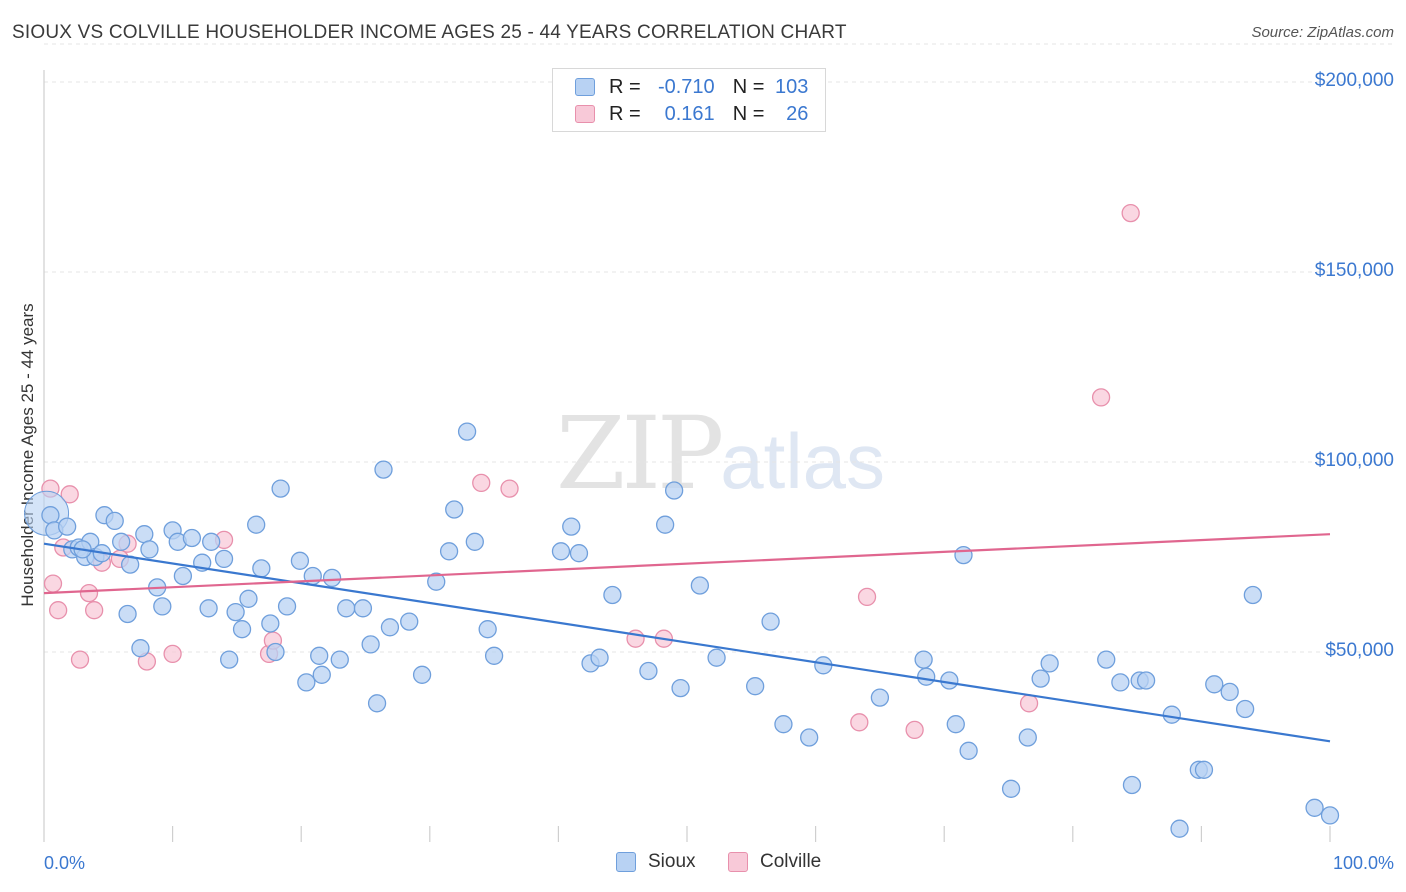 The image size is (1406, 892). Describe the element at coordinates (797, 113) in the screenshot. I see `n-value: 26` at that location.